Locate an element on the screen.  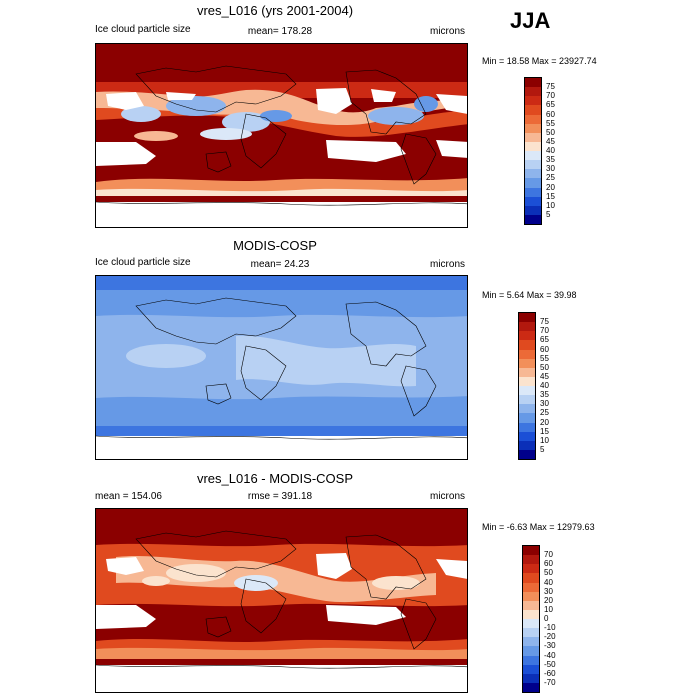
colorbar-tick-label: -70 is located at coordinates (550, 682).